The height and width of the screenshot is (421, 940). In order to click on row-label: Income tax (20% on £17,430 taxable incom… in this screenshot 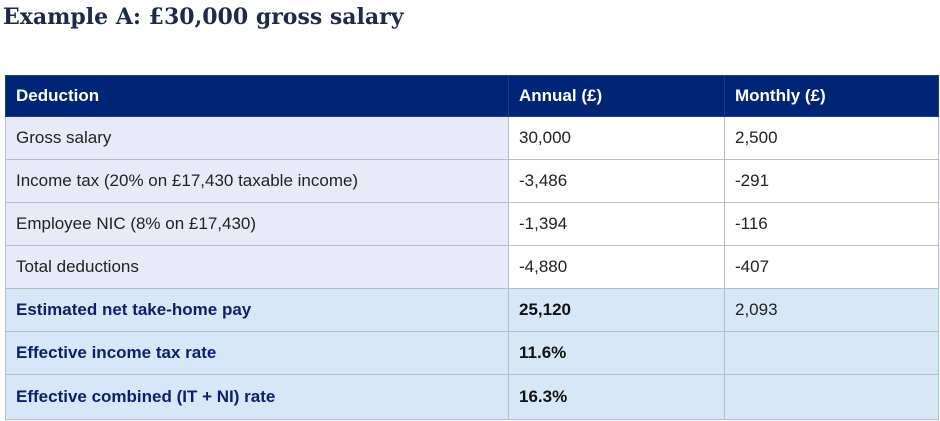, I will do `click(257, 181)`.